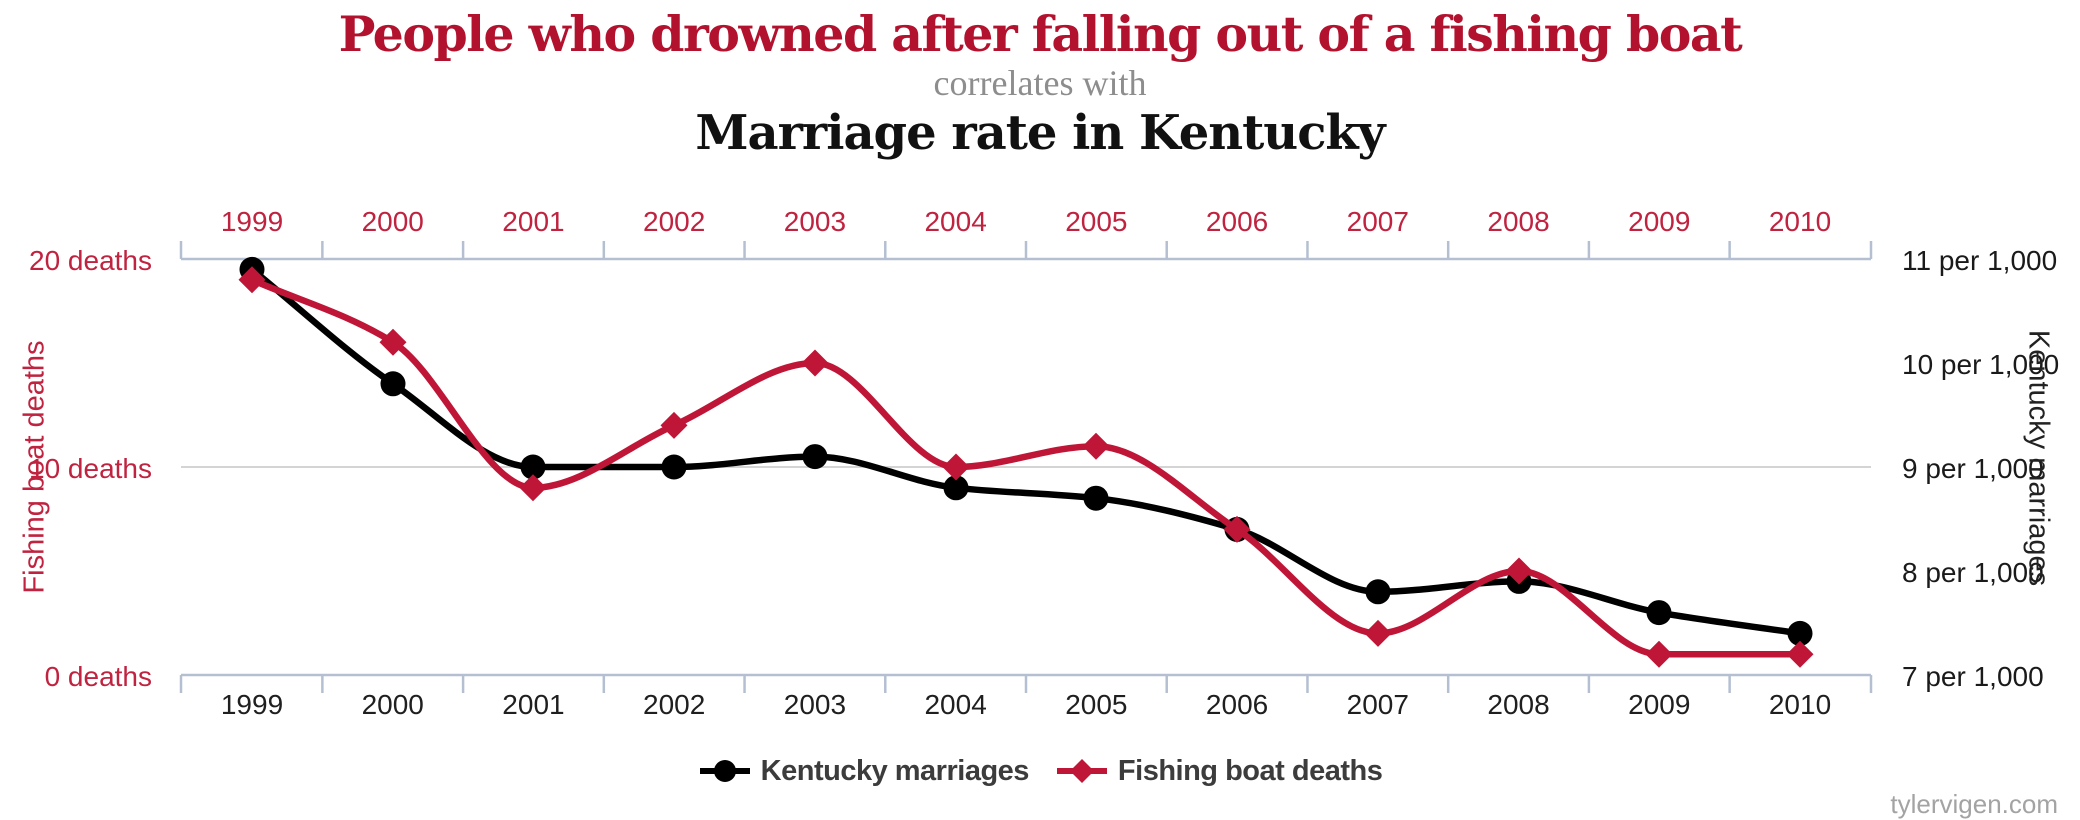 The width and height of the screenshot is (2080, 820). I want to click on bottom-axis-year-2003: 2003, so click(815, 704).